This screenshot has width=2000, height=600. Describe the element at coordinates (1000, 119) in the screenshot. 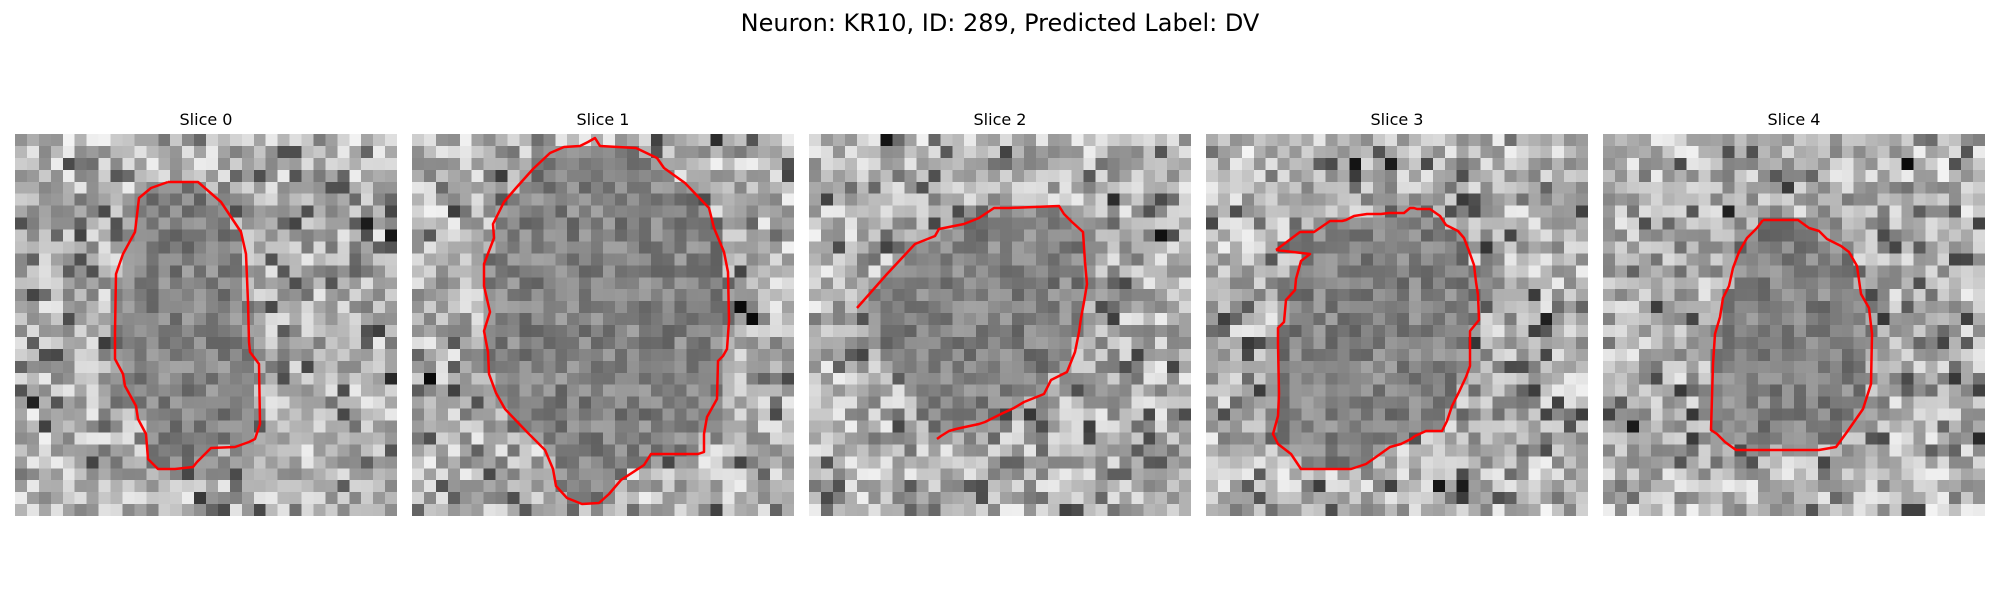

I see `slice-title-2: Slice 2` at that location.